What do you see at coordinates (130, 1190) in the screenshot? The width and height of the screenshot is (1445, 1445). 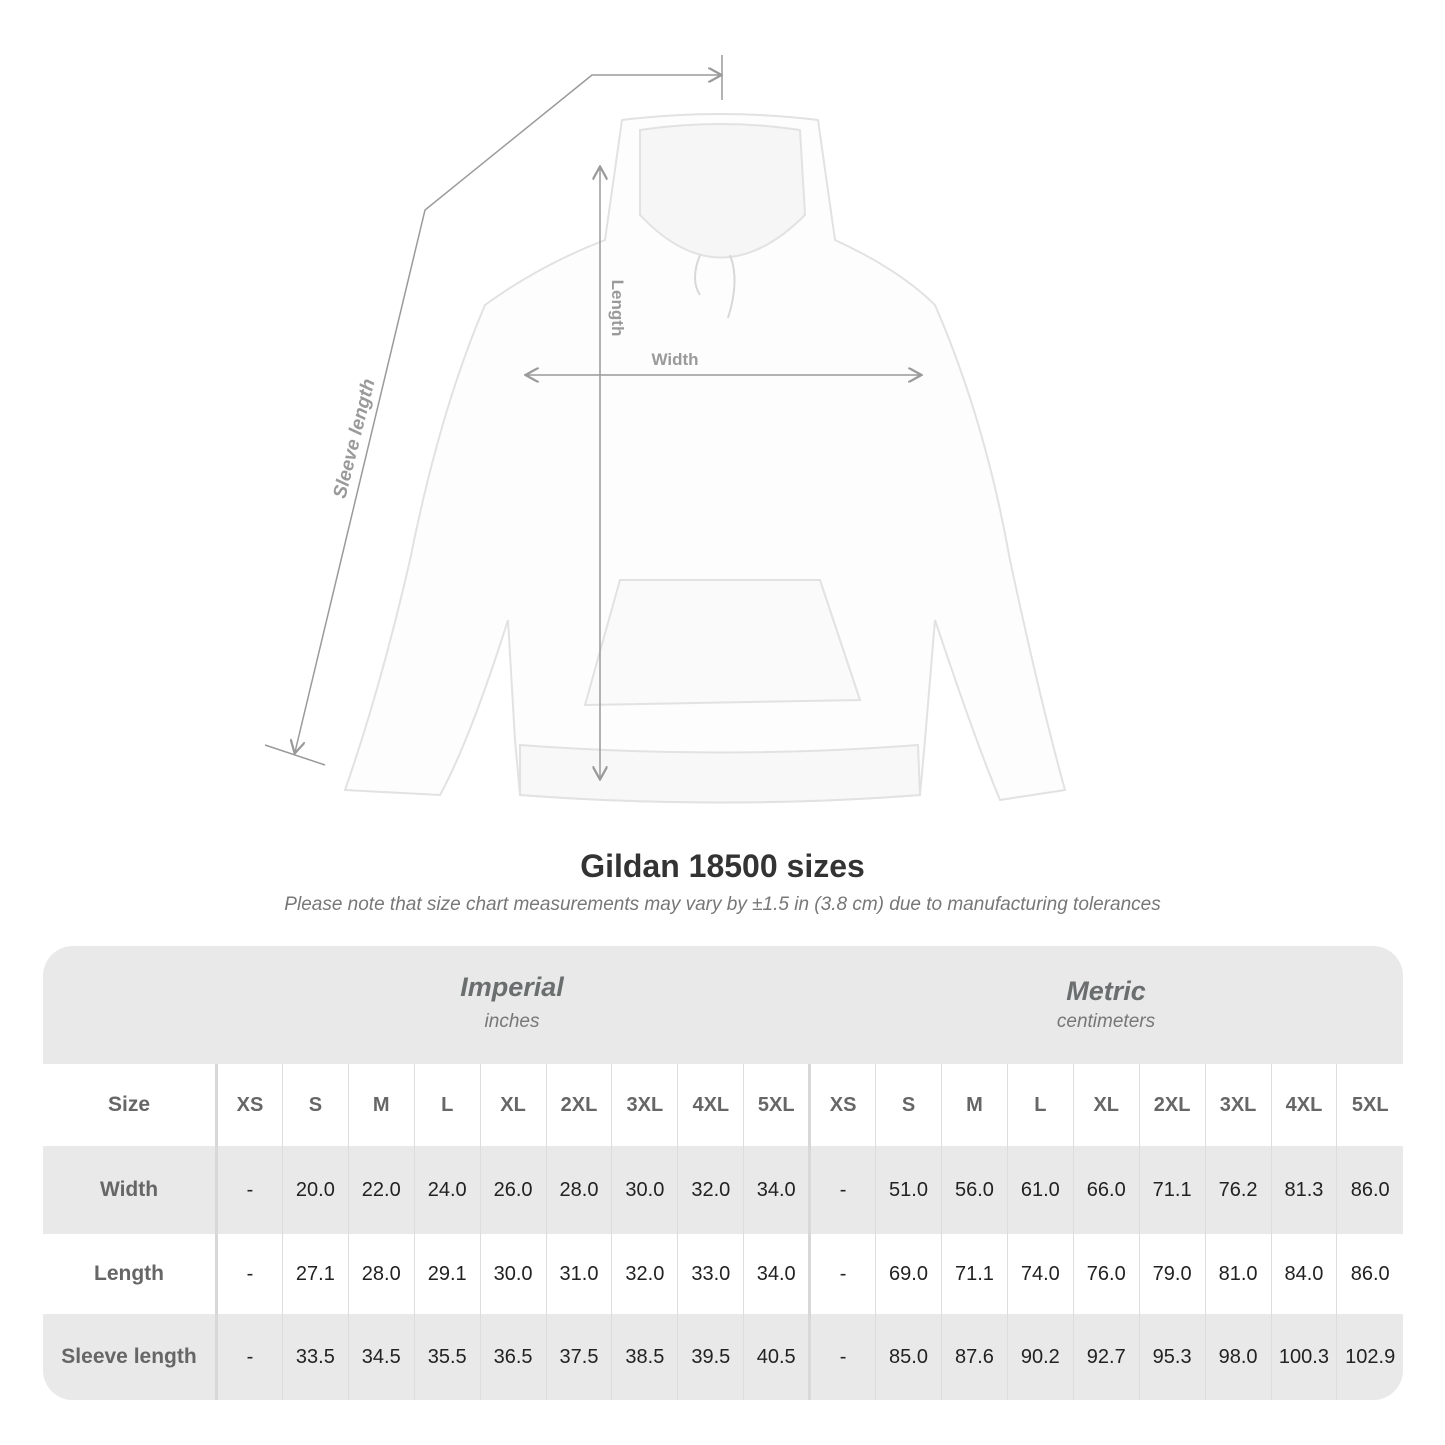 I see `row-label: Width` at bounding box center [130, 1190].